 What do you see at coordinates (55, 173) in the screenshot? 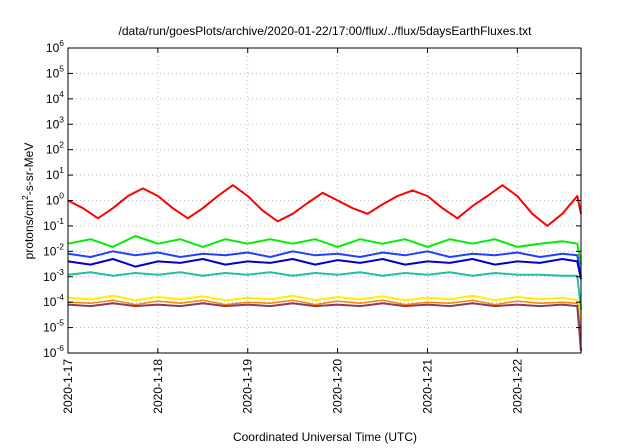
I see `y-tick-label: 10¹` at bounding box center [55, 173].